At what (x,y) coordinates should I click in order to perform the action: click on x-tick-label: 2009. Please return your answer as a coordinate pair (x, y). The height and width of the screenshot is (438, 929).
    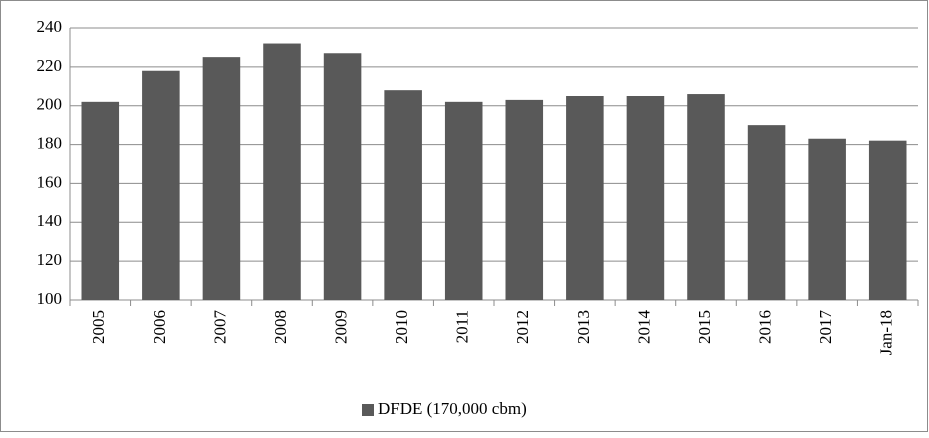
    Looking at the image, I should click on (340, 327).